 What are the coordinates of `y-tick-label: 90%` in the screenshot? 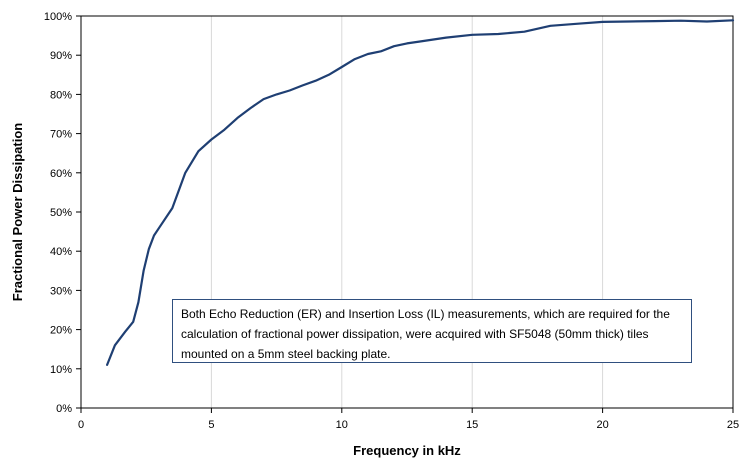 It's located at (61, 56).